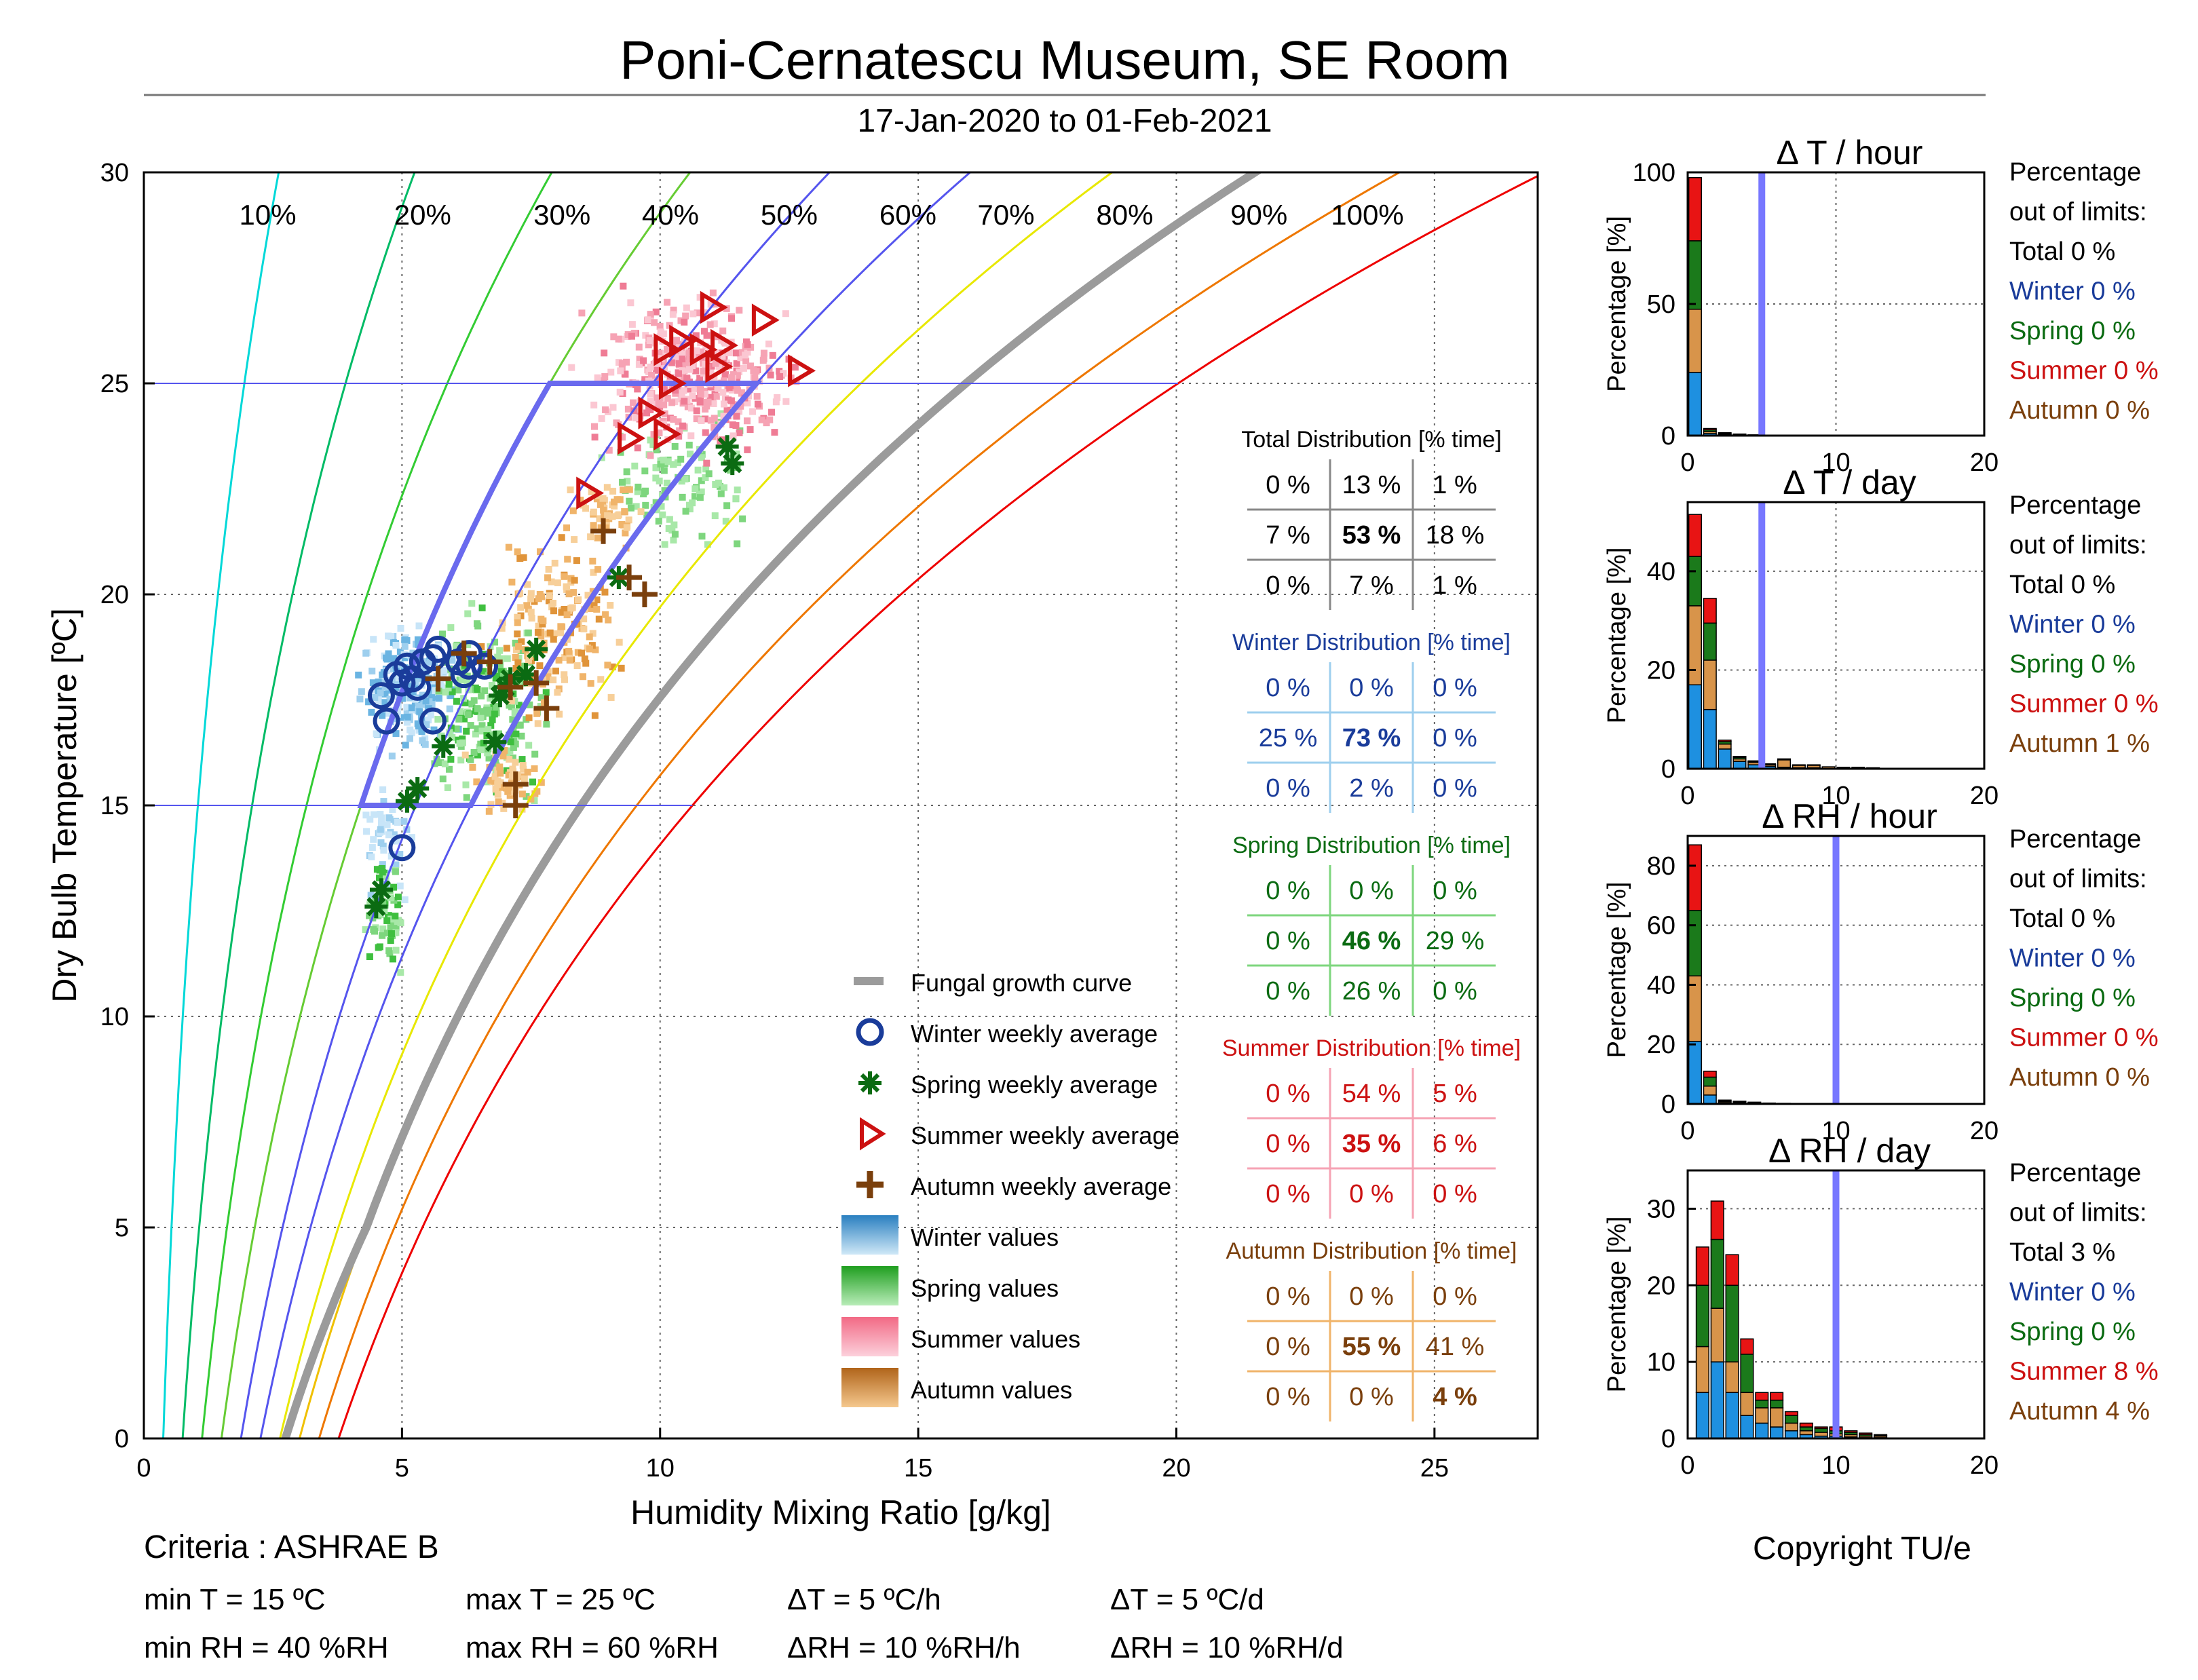 This screenshot has width=2198, height=1680. What do you see at coordinates (386, 721) in the screenshot?
I see `winter-weekly-average-point` at bounding box center [386, 721].